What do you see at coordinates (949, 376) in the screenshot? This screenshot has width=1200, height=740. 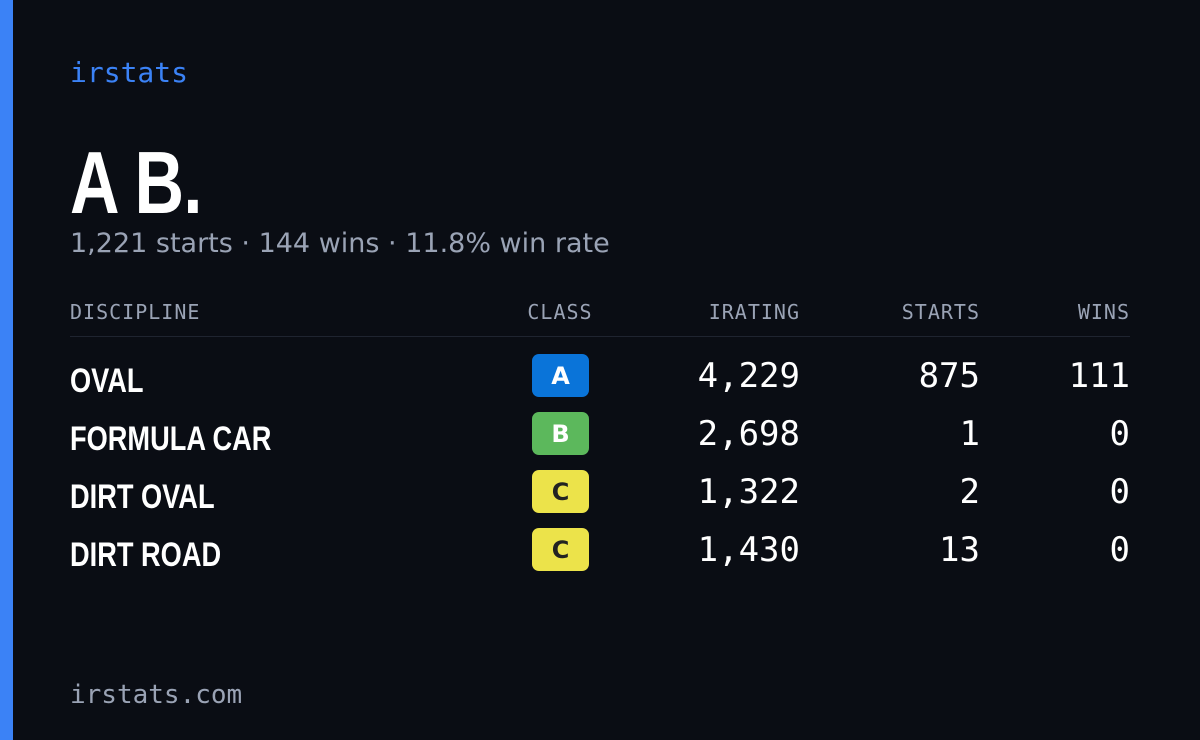 I see `stat-value: 875` at bounding box center [949, 376].